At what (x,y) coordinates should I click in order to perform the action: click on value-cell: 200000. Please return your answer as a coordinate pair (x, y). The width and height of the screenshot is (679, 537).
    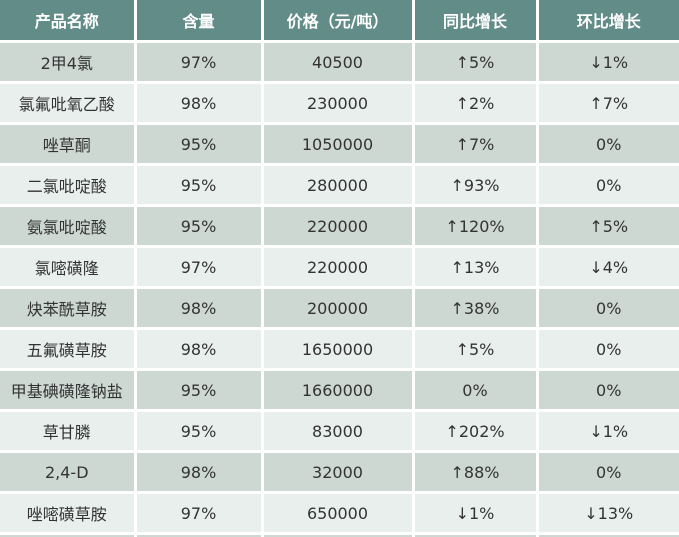
    Looking at the image, I should click on (338, 308).